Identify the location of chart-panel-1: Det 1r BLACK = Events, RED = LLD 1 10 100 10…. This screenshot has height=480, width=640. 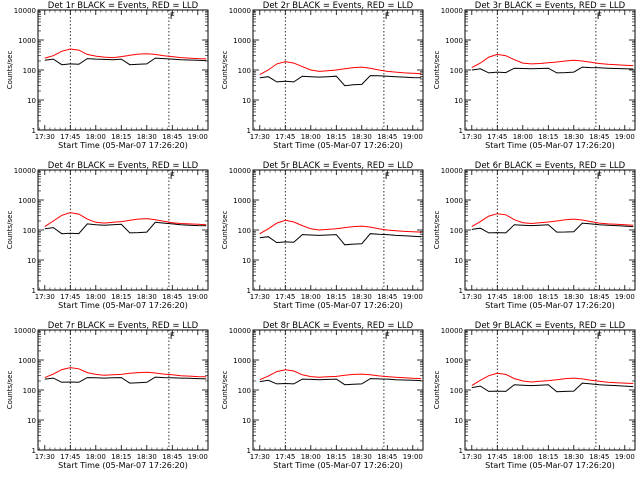
(107, 75).